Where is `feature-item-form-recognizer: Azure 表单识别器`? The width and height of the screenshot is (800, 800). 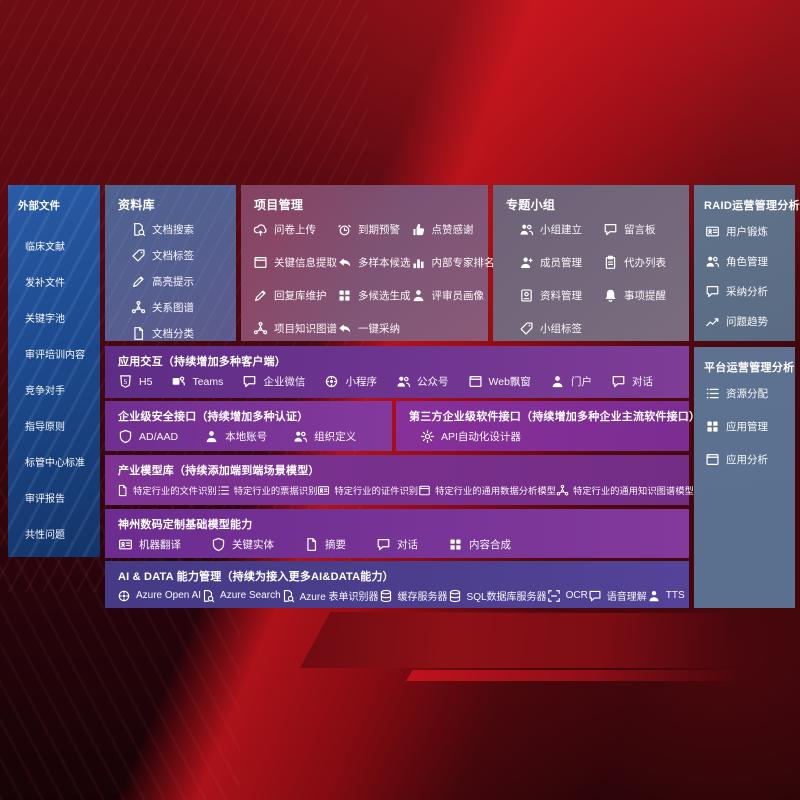 feature-item-form-recognizer: Azure 表单识别器 is located at coordinates (330, 595).